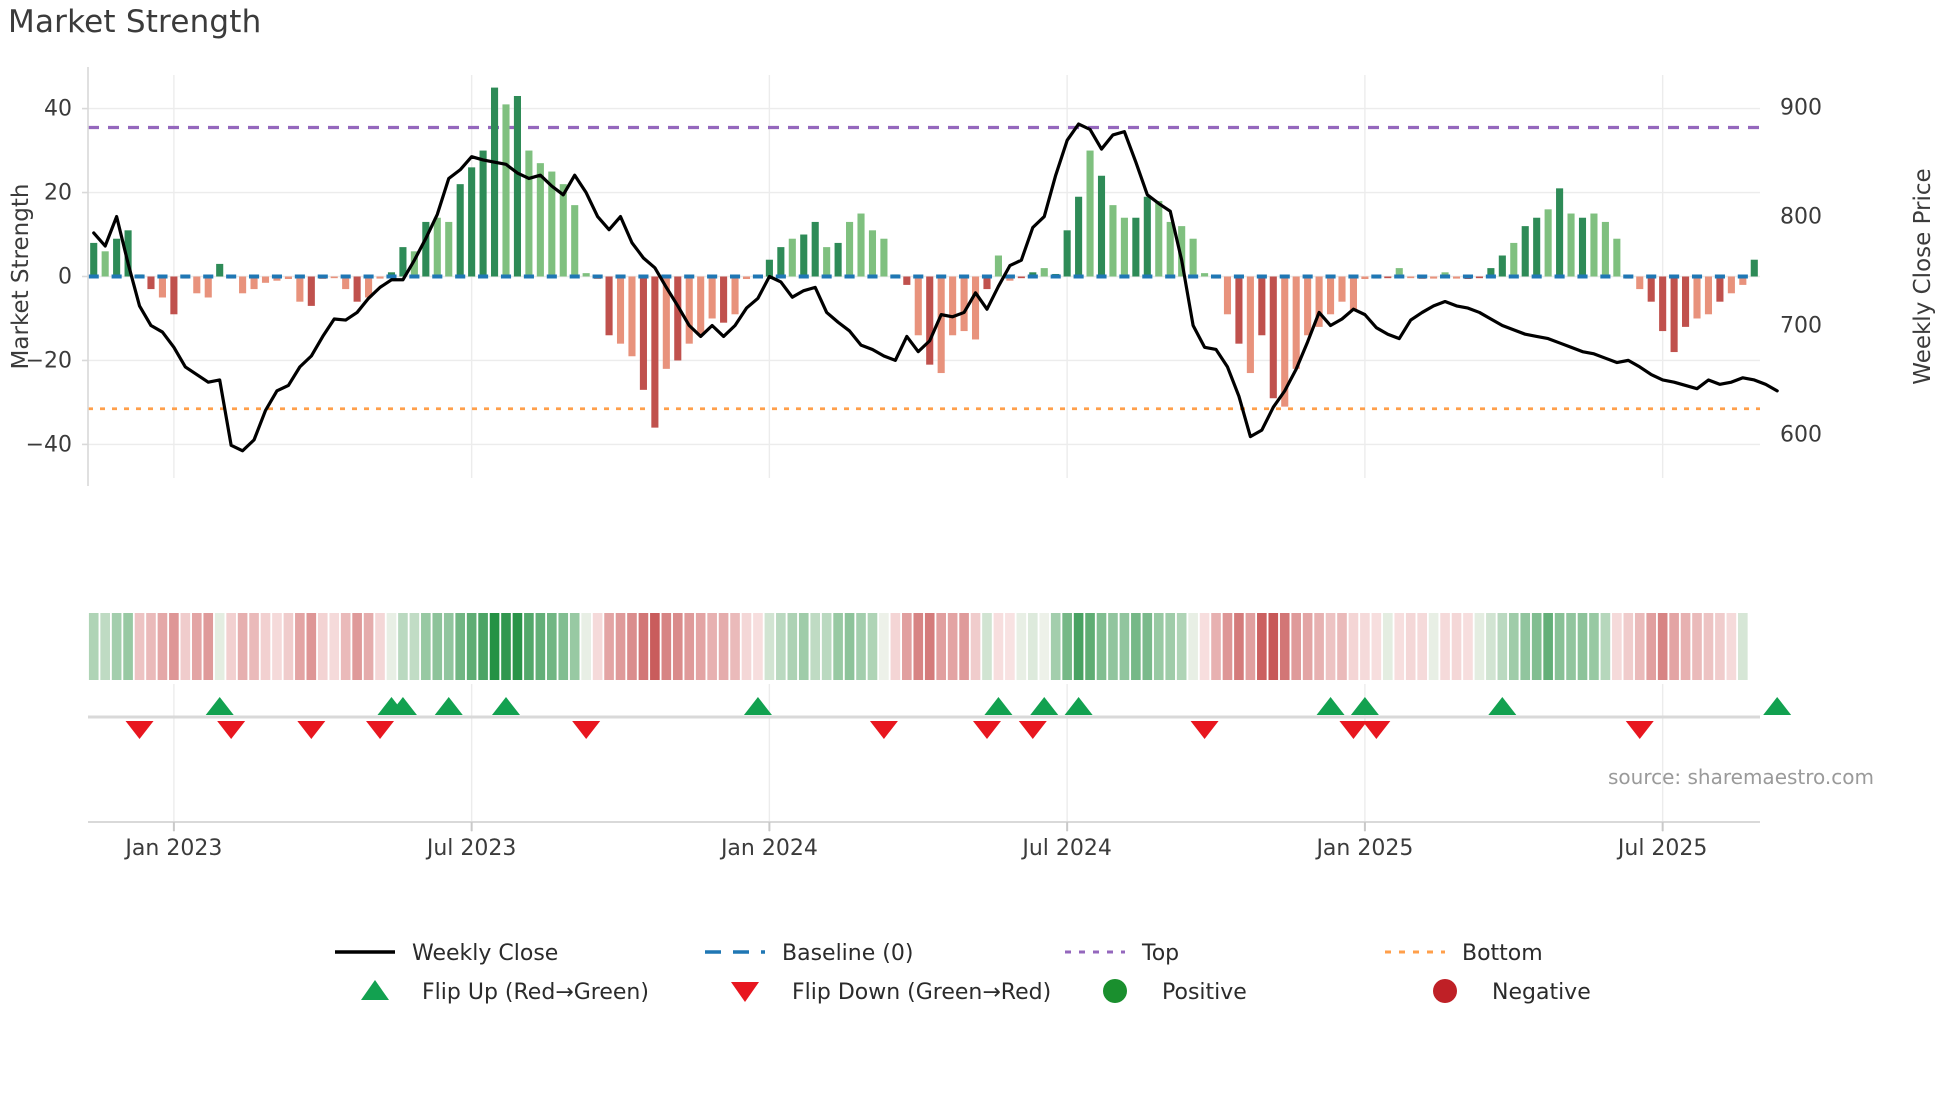 The height and width of the screenshot is (1102, 1960). What do you see at coordinates (1066, 848) in the screenshot?
I see `x-axis-tick: Jul 2024` at bounding box center [1066, 848].